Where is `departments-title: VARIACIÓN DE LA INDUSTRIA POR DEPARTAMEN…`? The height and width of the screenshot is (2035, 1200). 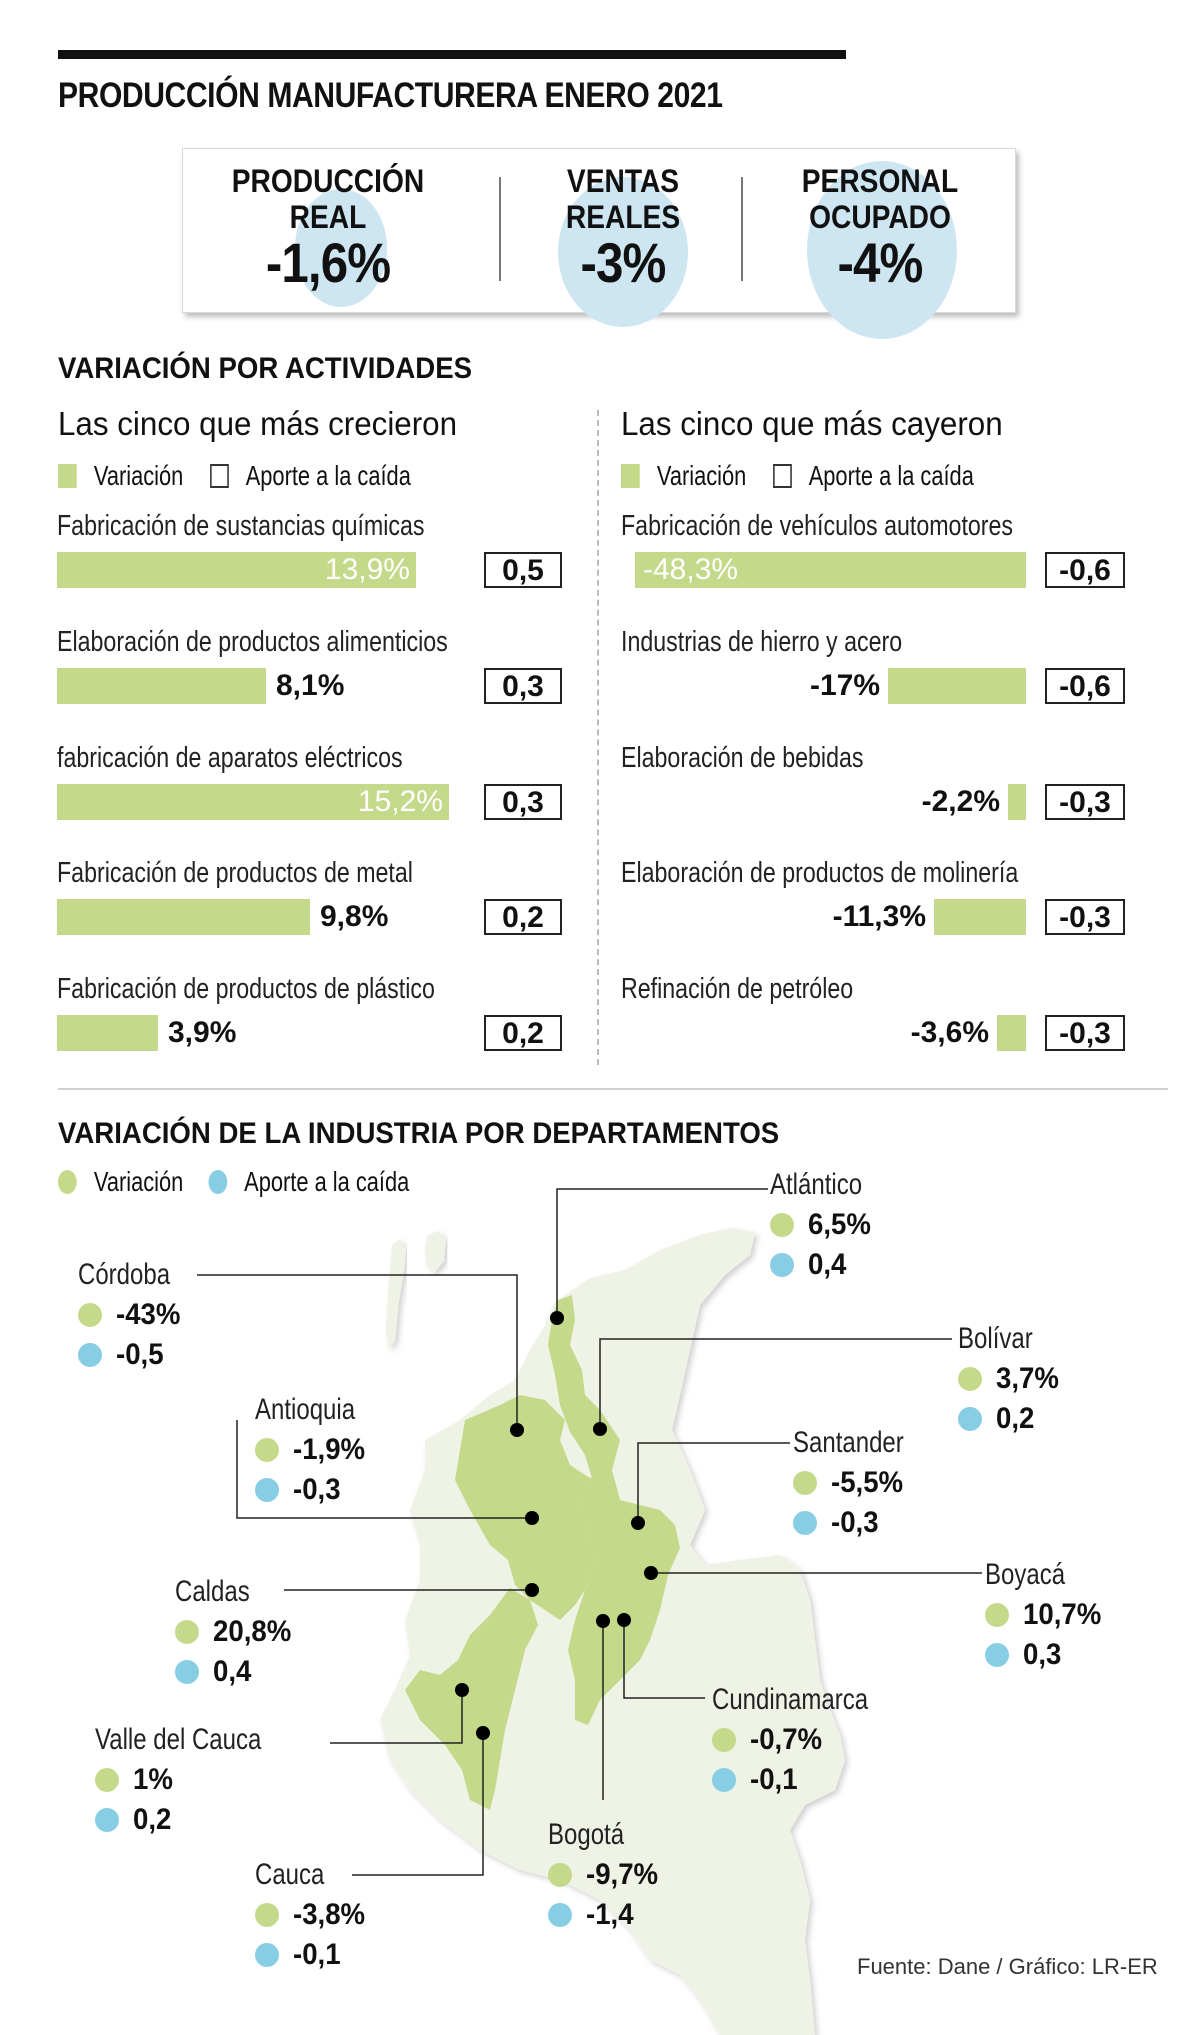 departments-title: VARIACIÓN DE LA INDUSTRIA POR DEPARTAMEN… is located at coordinates (419, 1133).